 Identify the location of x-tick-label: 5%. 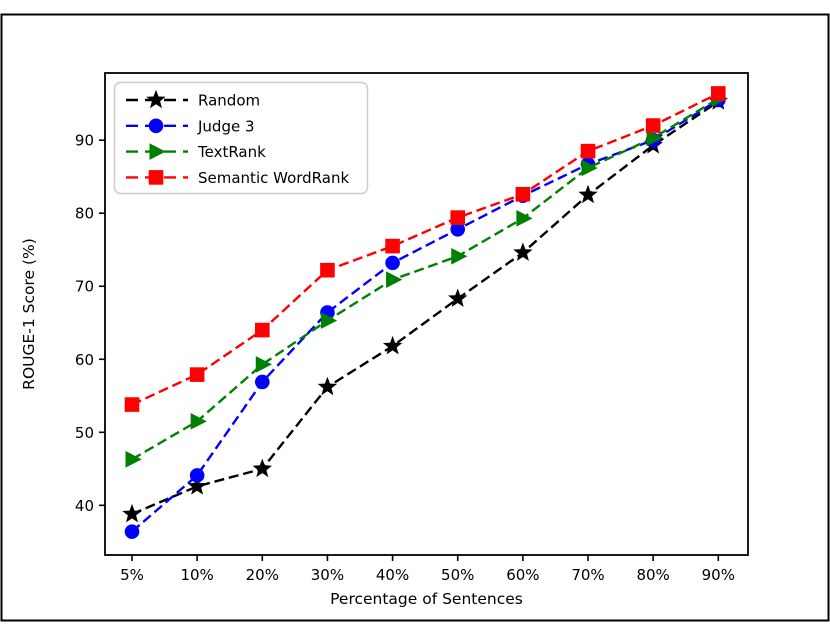
(132, 575).